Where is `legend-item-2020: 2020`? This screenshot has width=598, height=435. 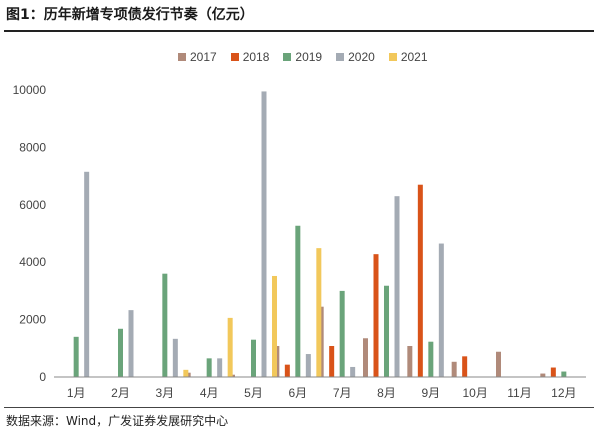 legend-item-2020: 2020 is located at coordinates (355, 57).